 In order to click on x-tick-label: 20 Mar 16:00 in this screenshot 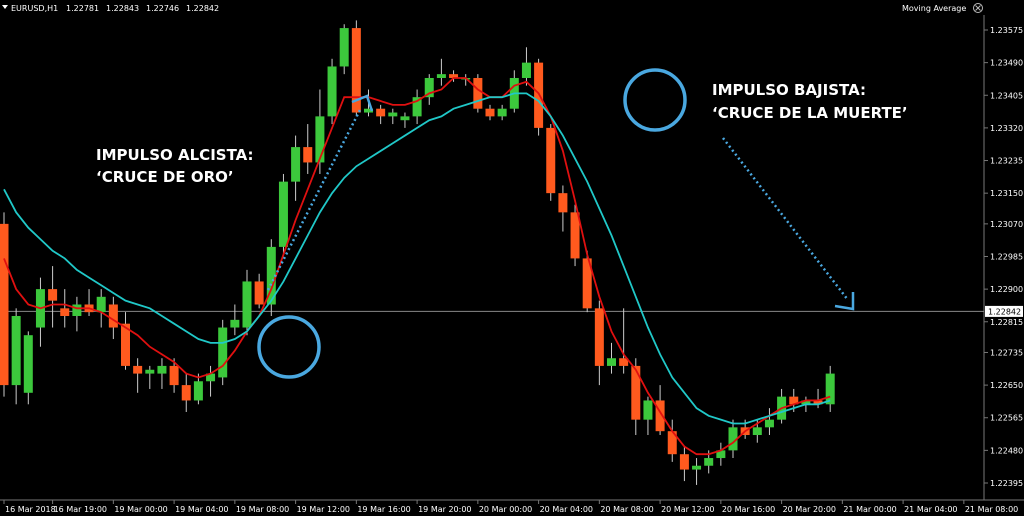, I will do `click(748, 509)`.